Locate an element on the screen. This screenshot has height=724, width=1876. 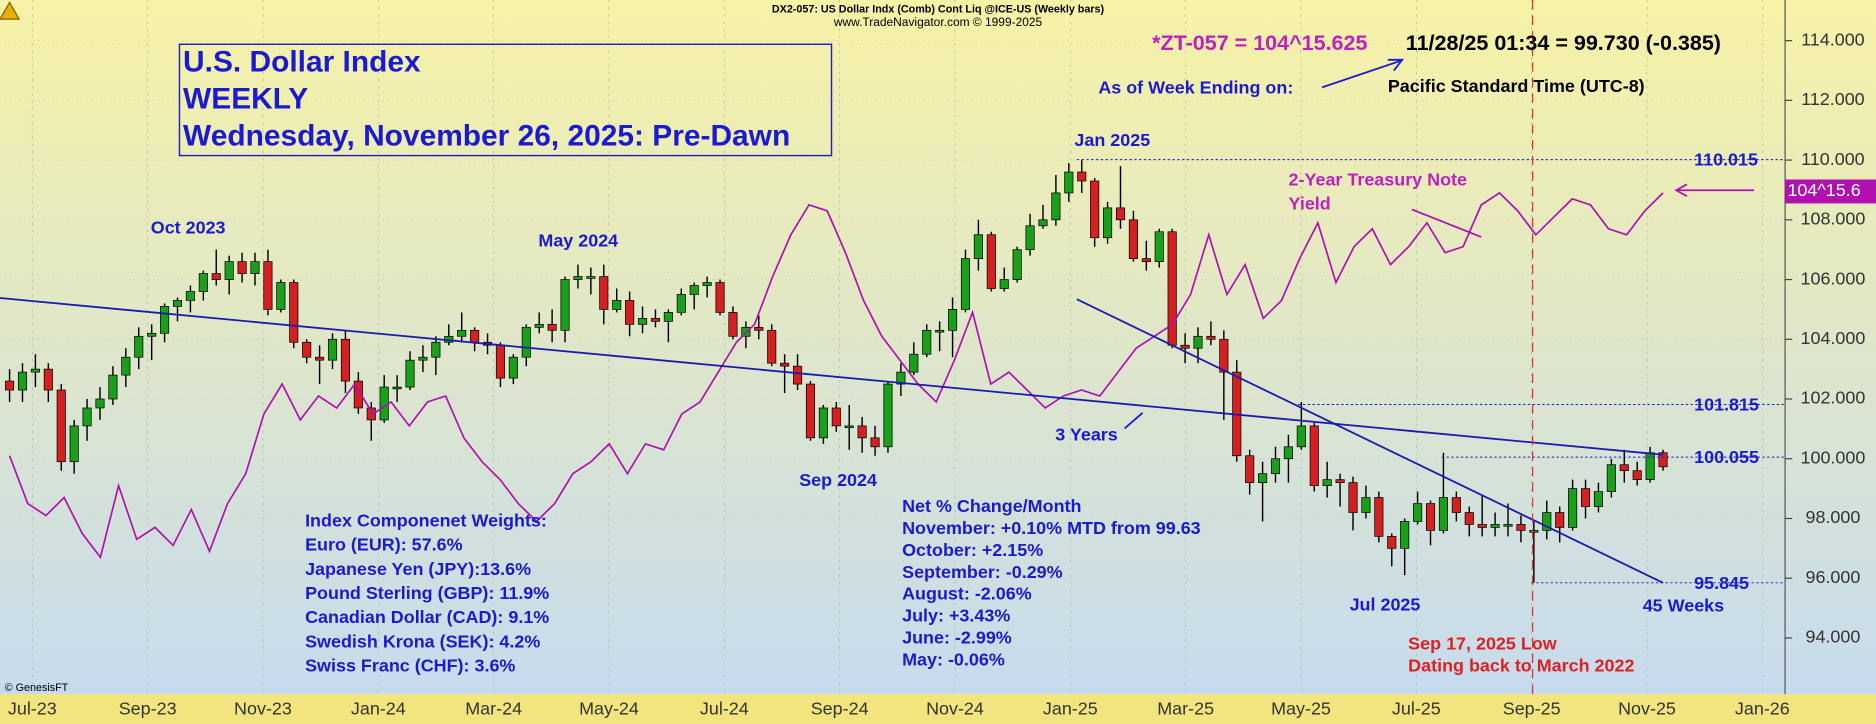
y-tick-label: 96.000 is located at coordinates (1832, 577).